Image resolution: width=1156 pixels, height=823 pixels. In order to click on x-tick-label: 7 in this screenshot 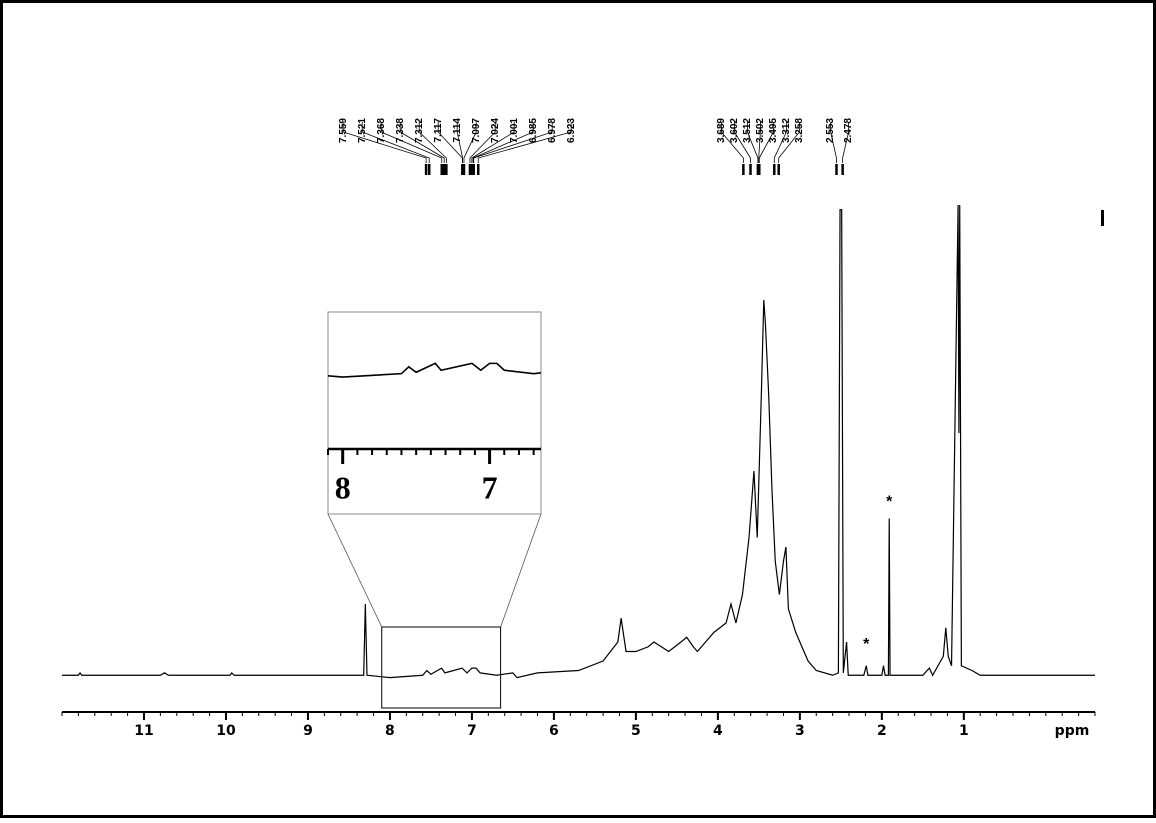, I will do `click(472, 731)`.